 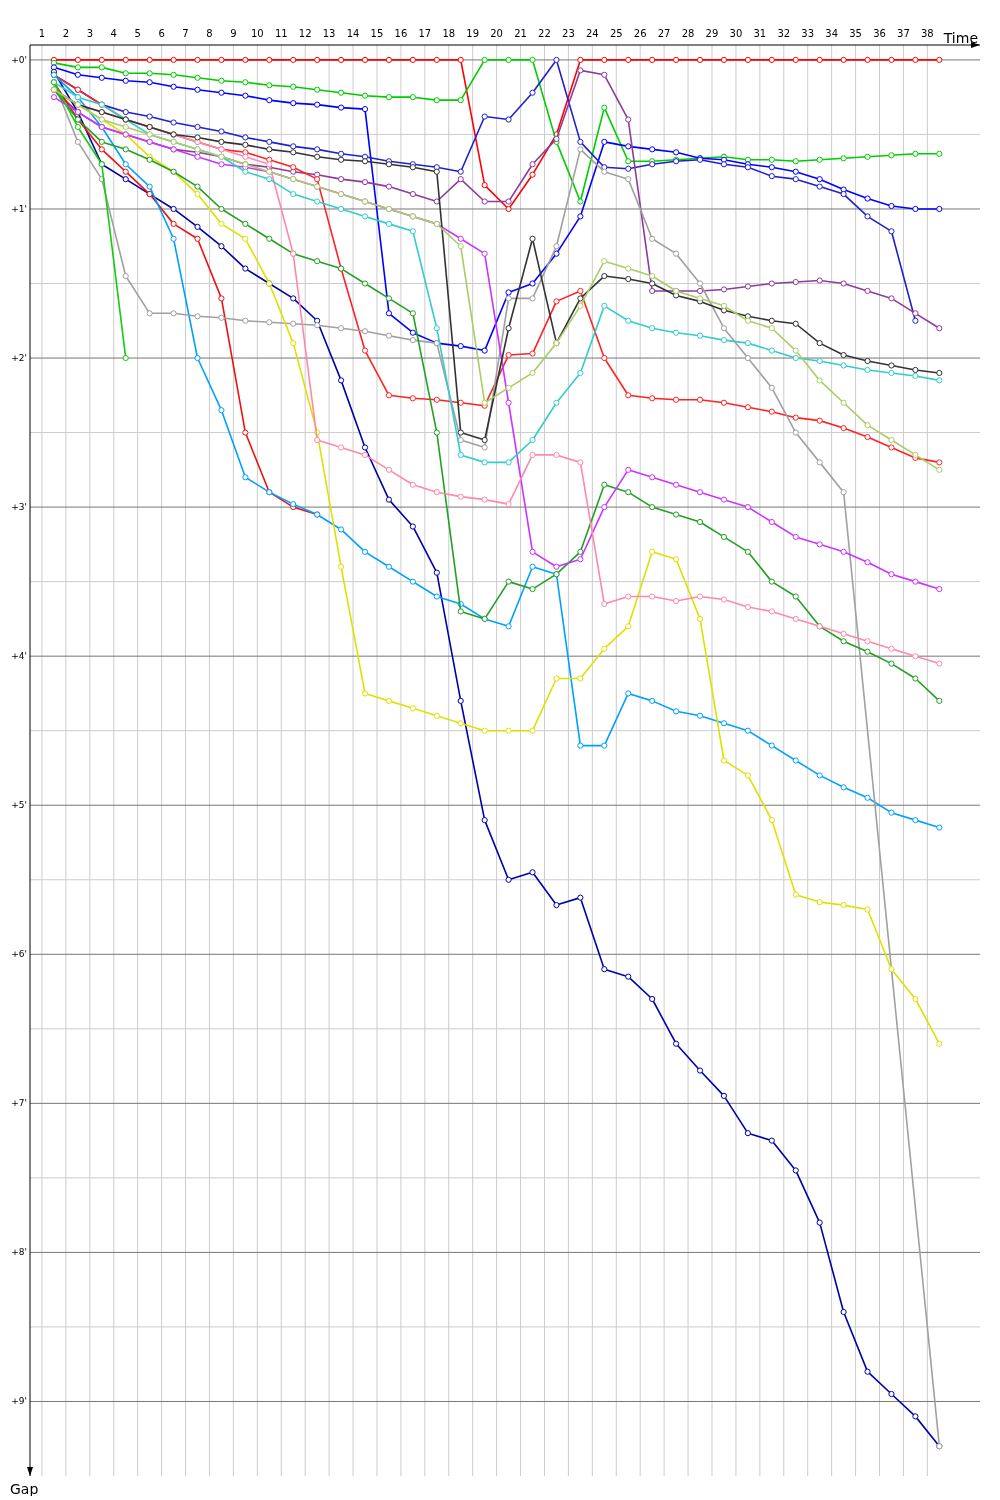 What do you see at coordinates (831, 33) in the screenshot?
I see `x-tick-label: 34` at bounding box center [831, 33].